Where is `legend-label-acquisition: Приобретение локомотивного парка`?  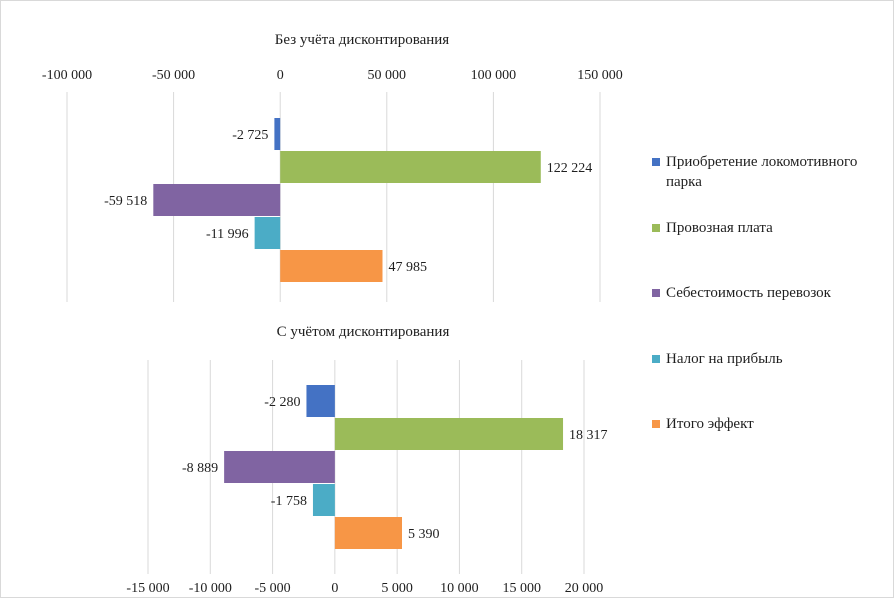 legend-label-acquisition: Приобретение локомотивного парка is located at coordinates (762, 172).